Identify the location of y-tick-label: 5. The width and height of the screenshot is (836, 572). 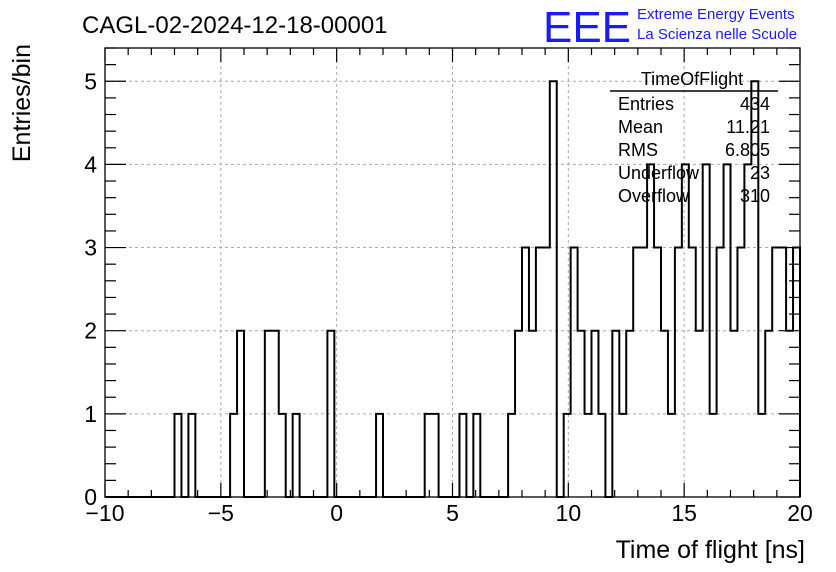
(90, 81).